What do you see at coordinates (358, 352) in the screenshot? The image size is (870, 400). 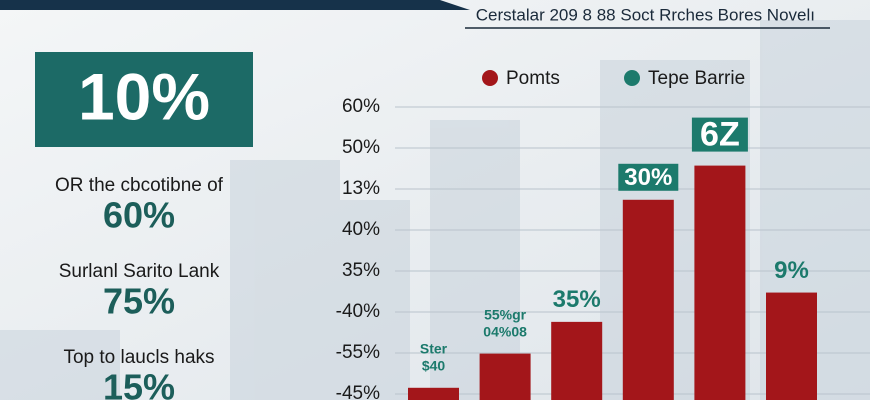 I see `y-axis-label: -55%` at bounding box center [358, 352].